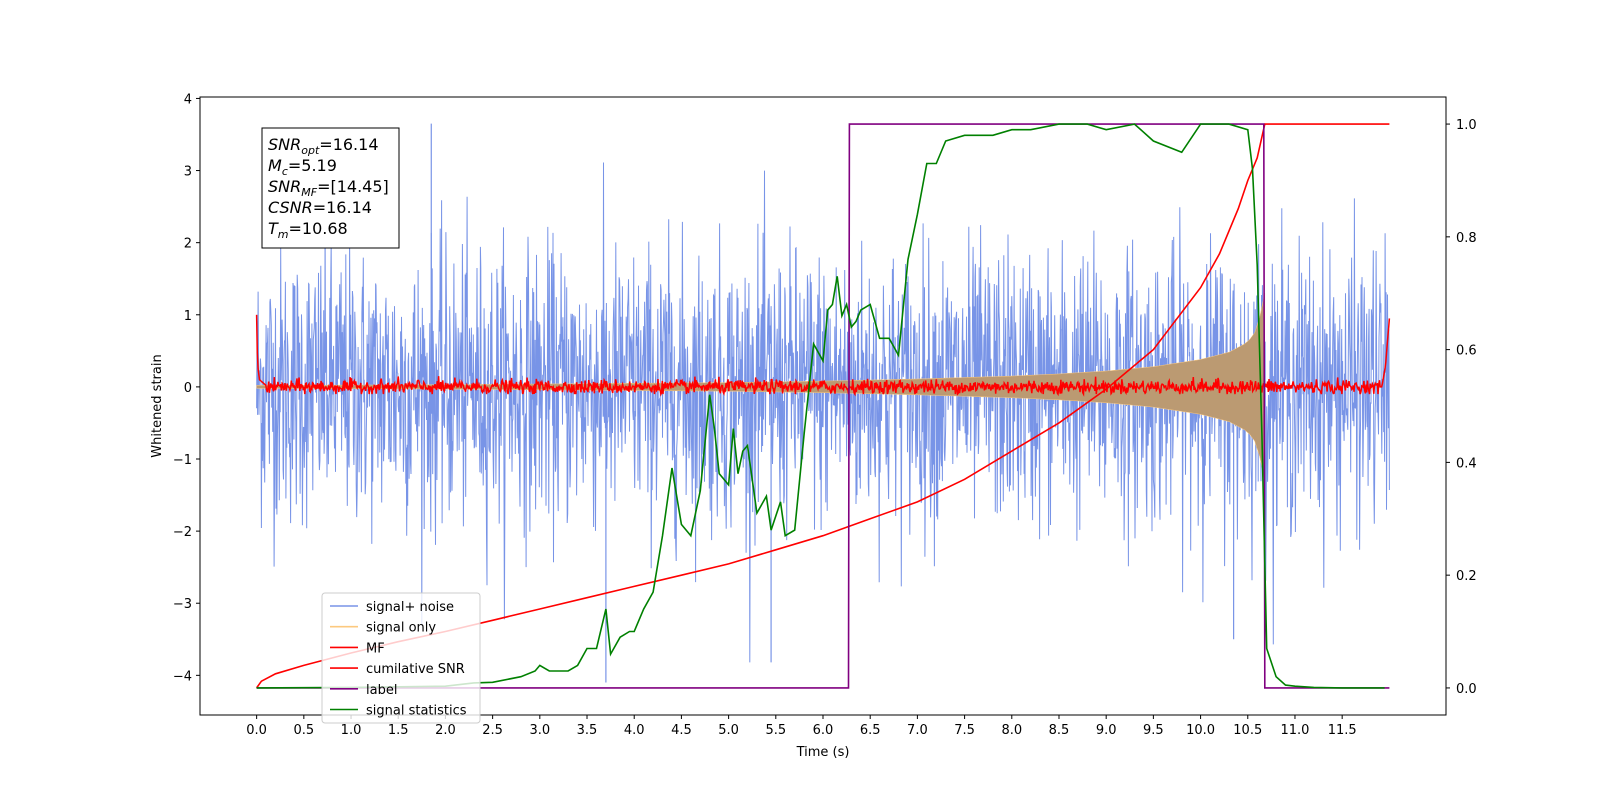 This screenshot has height=800, width=1600. Describe the element at coordinates (823, 752) in the screenshot. I see `x-axis-label: Time (s)` at that location.